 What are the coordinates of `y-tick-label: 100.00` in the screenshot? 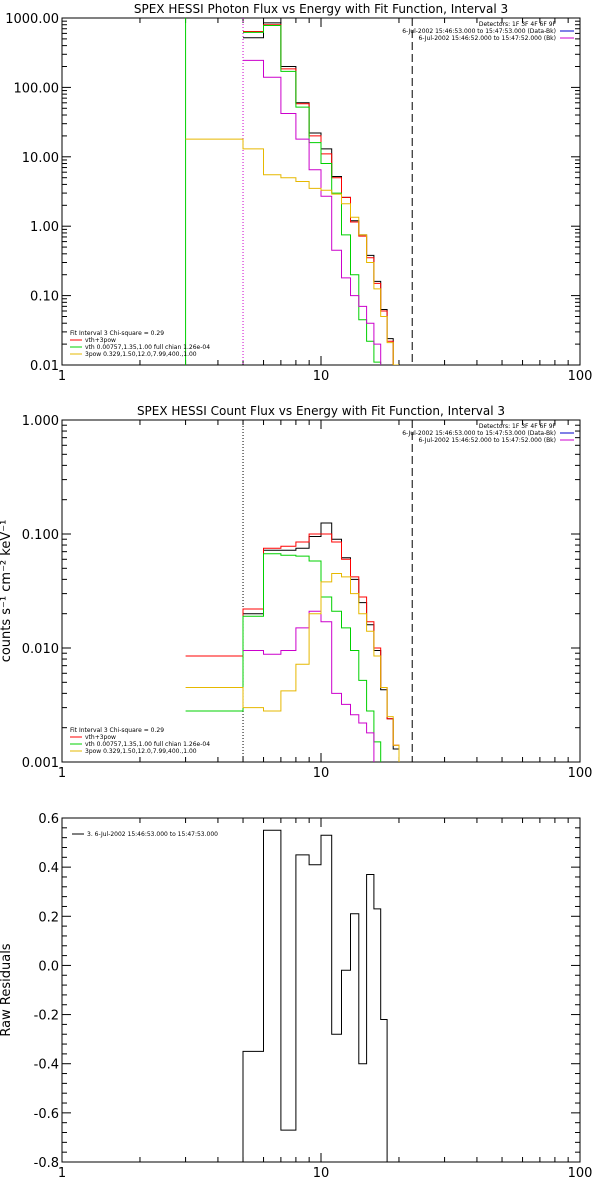 It's located at (37, 88).